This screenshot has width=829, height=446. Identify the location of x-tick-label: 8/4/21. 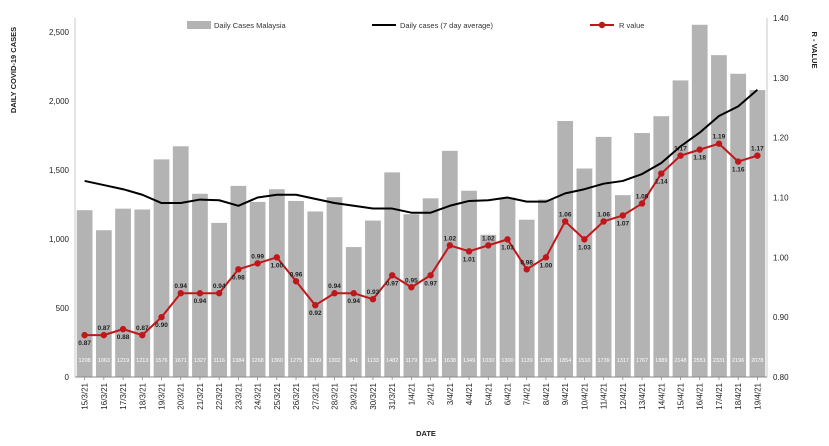
(546, 393).